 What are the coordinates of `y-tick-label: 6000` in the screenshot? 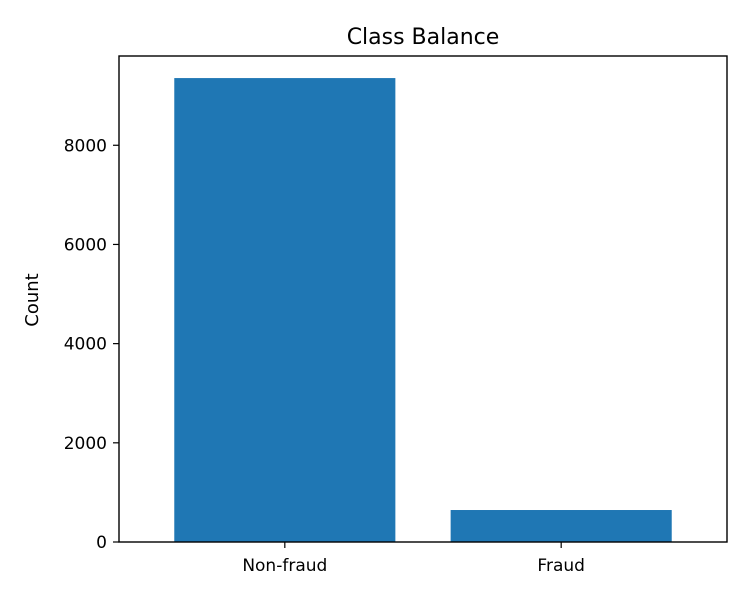 It's located at (85, 245).